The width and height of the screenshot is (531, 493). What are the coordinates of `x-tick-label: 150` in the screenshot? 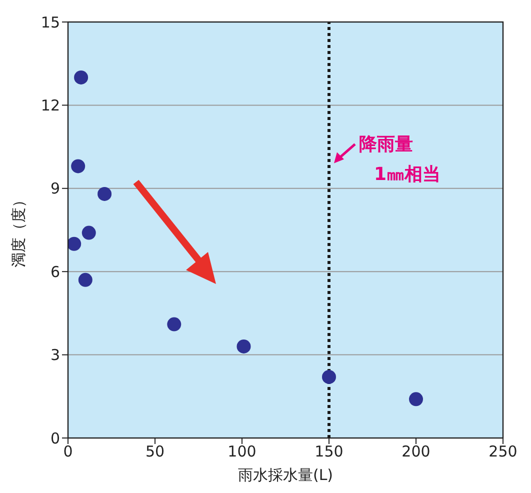 It's located at (329, 451).